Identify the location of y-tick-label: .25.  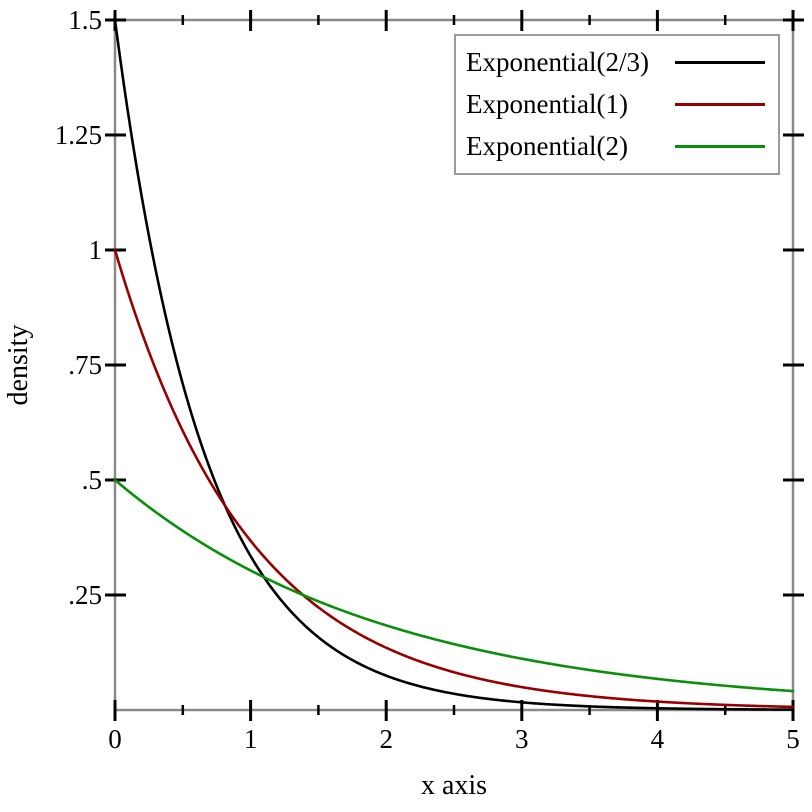
(85, 595).